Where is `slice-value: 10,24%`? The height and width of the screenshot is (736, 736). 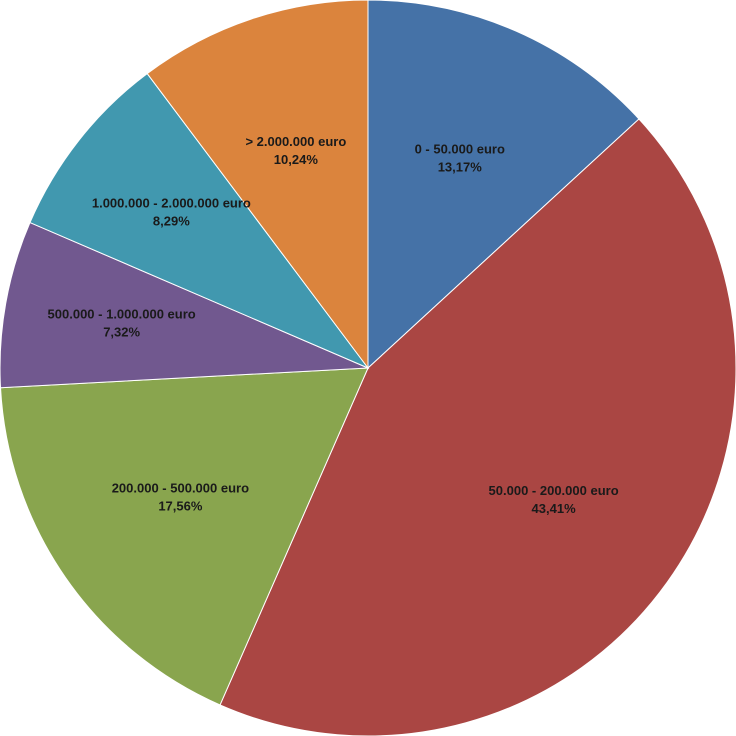
slice-value: 10,24% is located at coordinates (296, 159).